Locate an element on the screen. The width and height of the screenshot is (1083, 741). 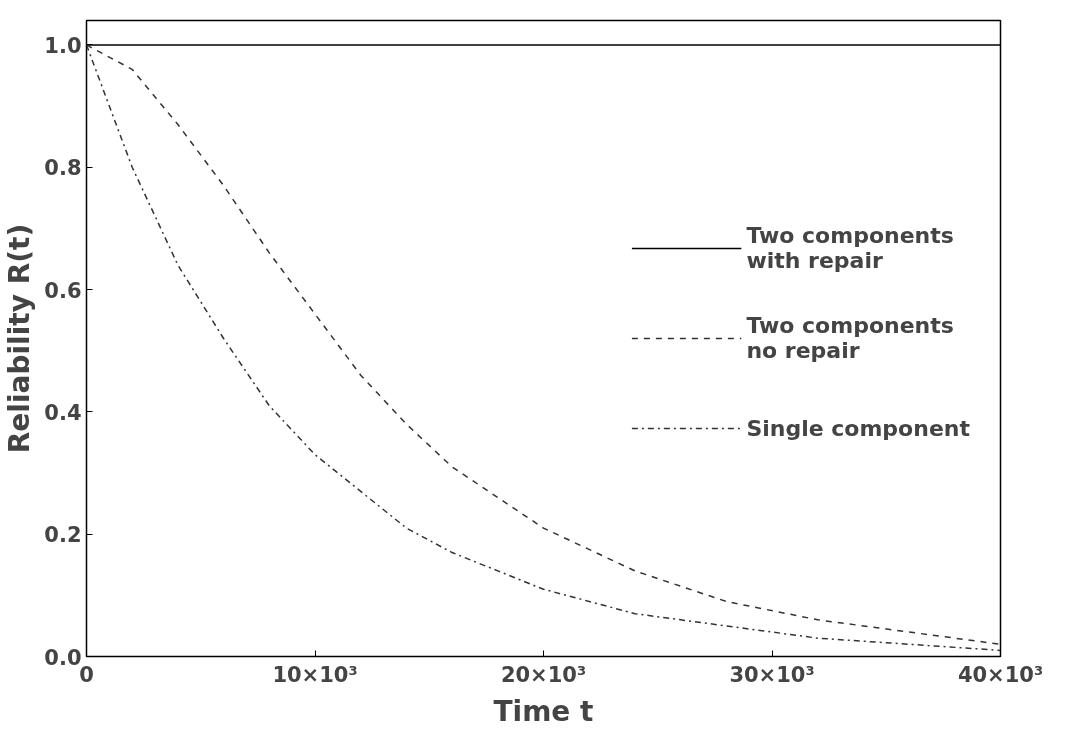
y-tick-label: 0.6 is located at coordinates (63, 290).